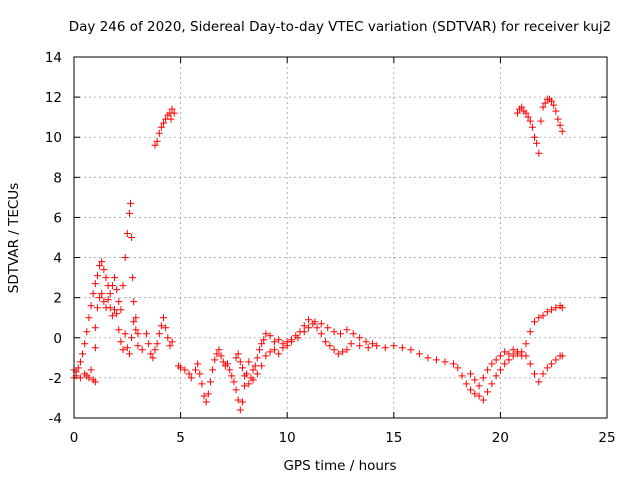  Describe the element at coordinates (343, 438) in the screenshot. I see `x-tick-labels: 0 5 10 15 20 25` at that location.